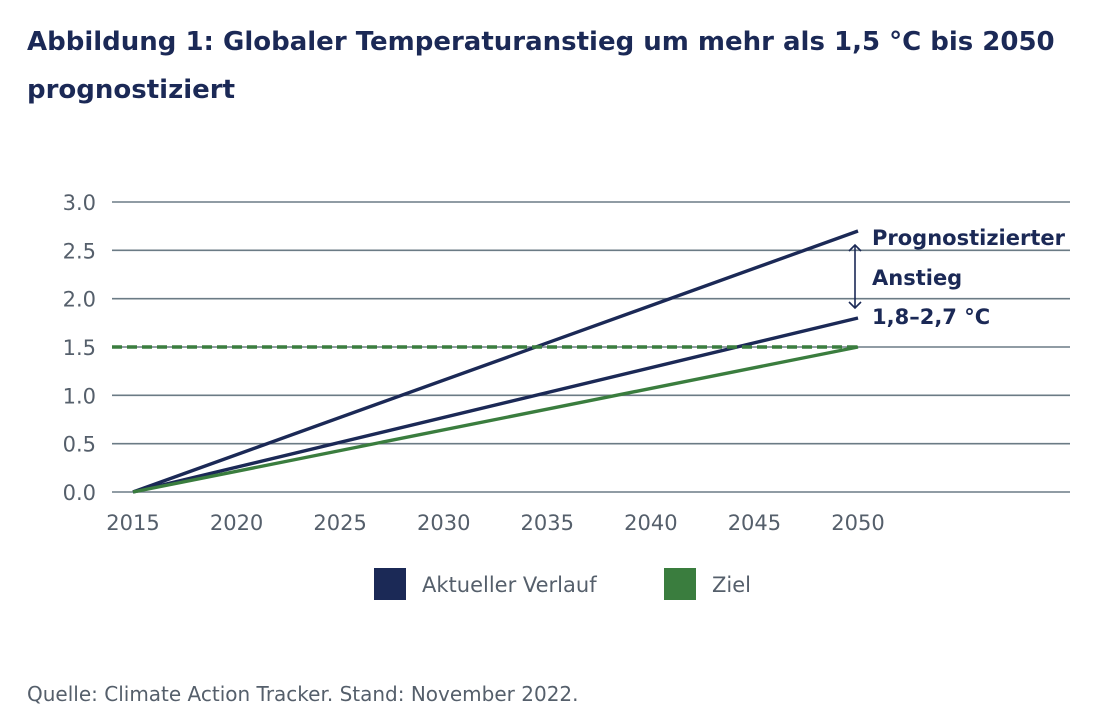 This screenshot has height=728, width=1106. What do you see at coordinates (236, 523) in the screenshot?
I see `x-tick-label: 2020` at bounding box center [236, 523].